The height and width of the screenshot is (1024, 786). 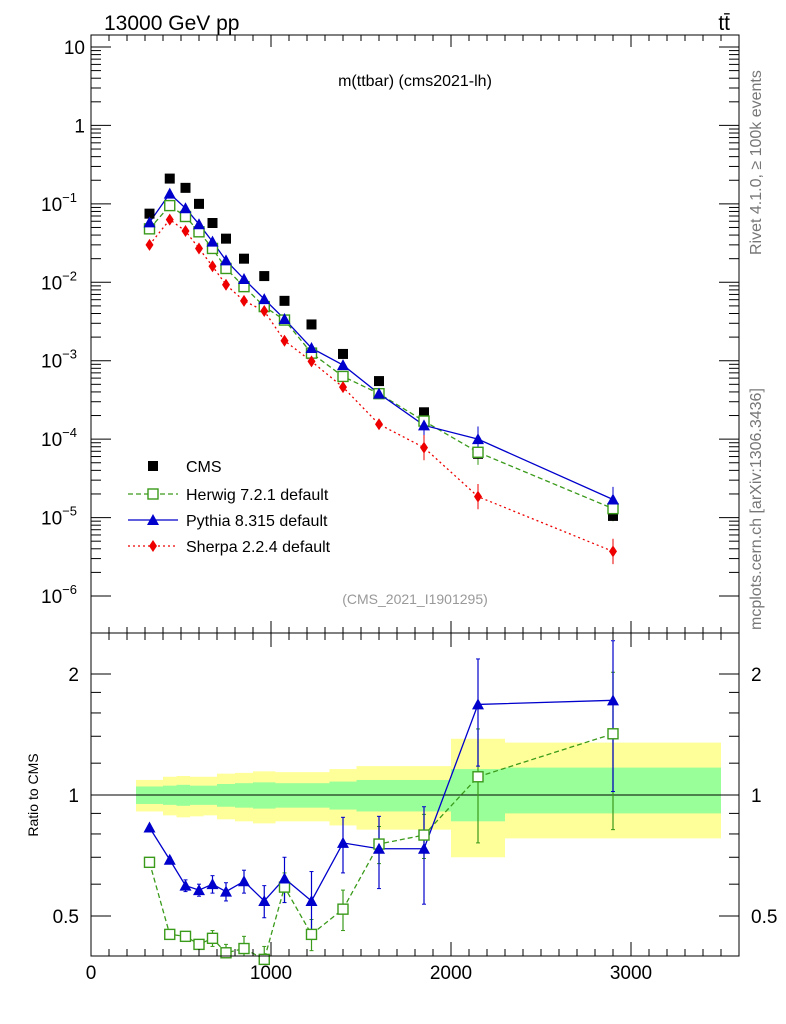 I want to click on energy-label: 13000 GeV pp, so click(x=171, y=23).